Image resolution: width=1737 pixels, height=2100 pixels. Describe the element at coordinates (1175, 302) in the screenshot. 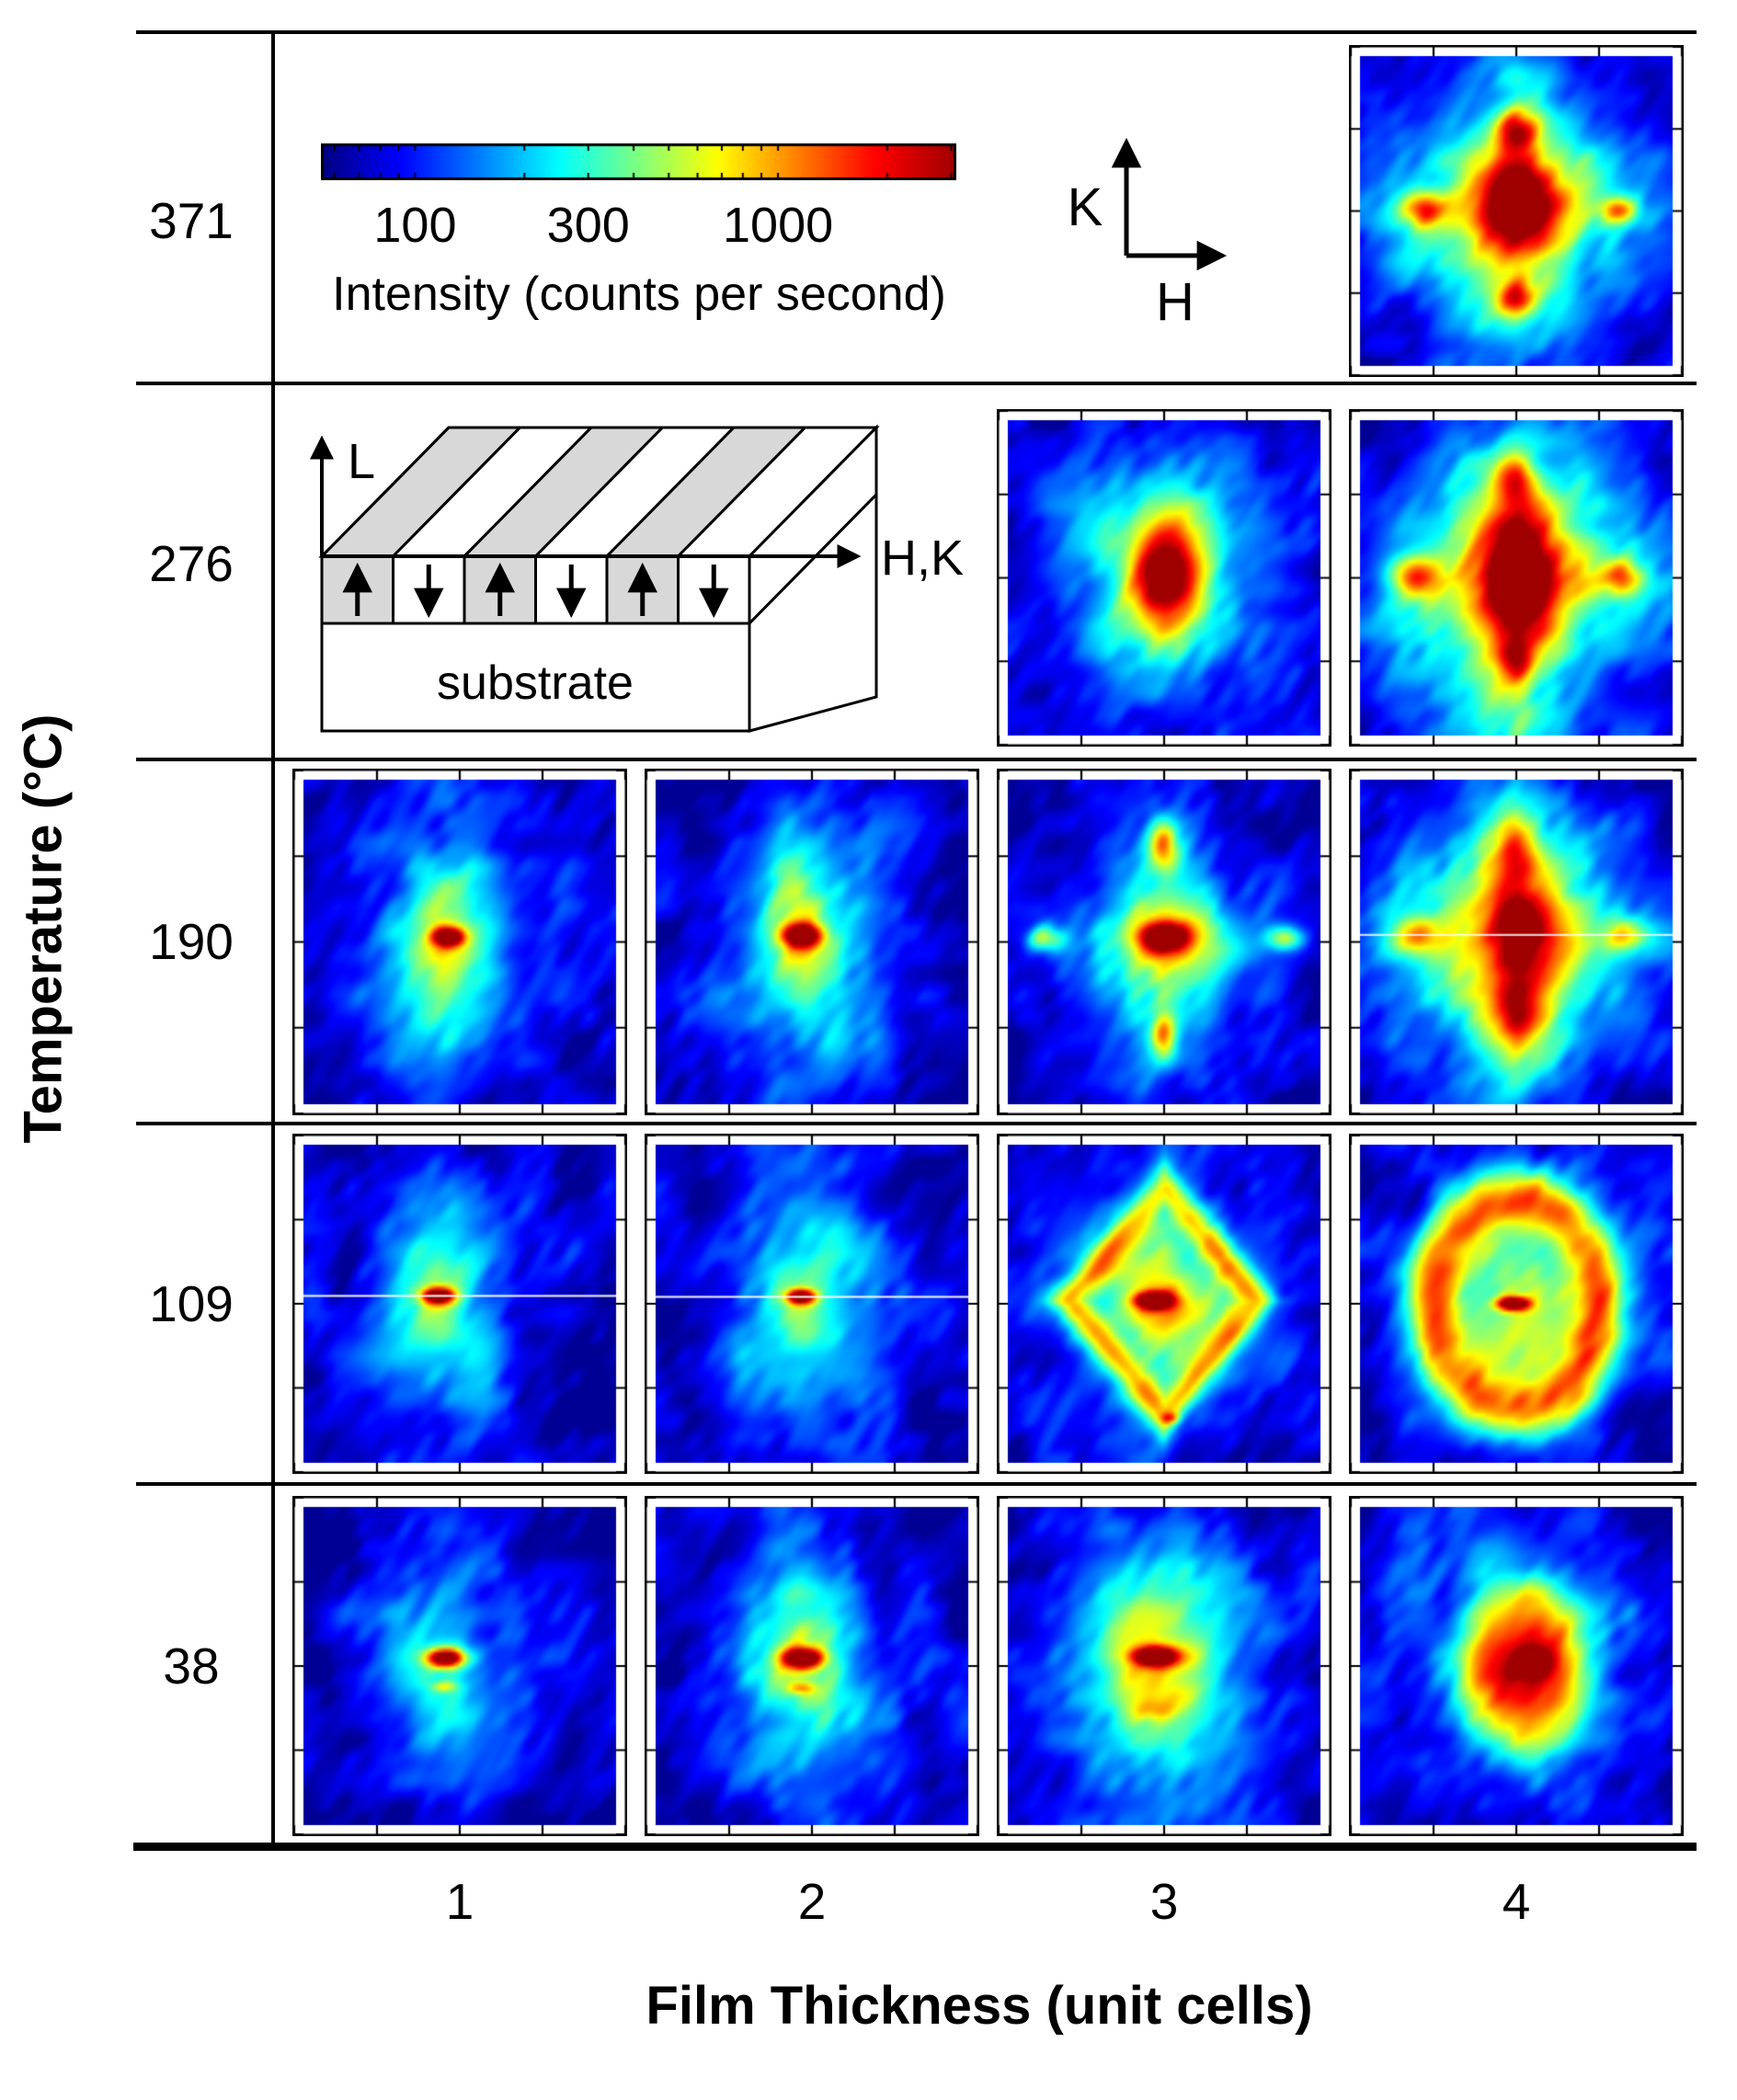

I see `h-axis-label: H` at that location.